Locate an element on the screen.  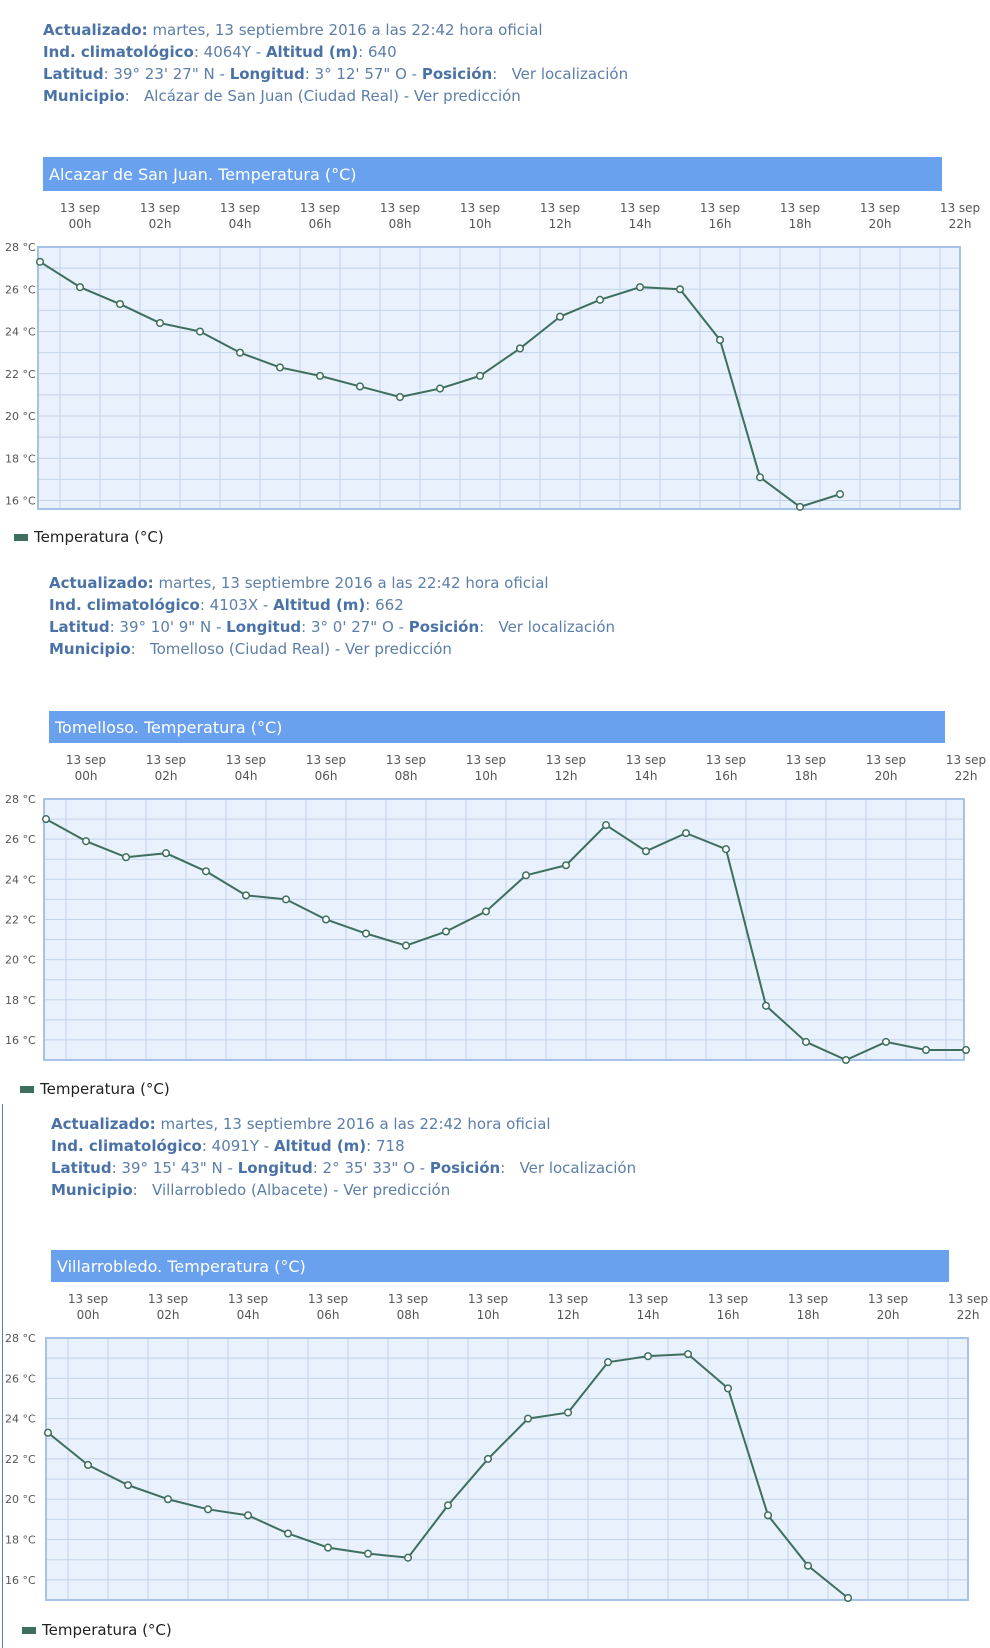
x-tick-label: 13 sep 08h is located at coordinates (408, 1307).